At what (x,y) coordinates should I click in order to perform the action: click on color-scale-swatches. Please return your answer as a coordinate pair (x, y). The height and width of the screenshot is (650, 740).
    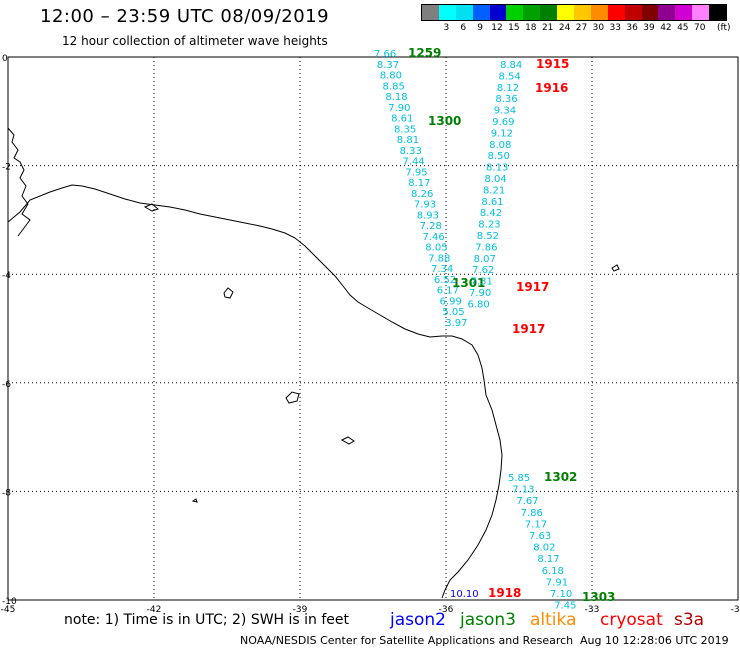
    Looking at the image, I should click on (574, 12).